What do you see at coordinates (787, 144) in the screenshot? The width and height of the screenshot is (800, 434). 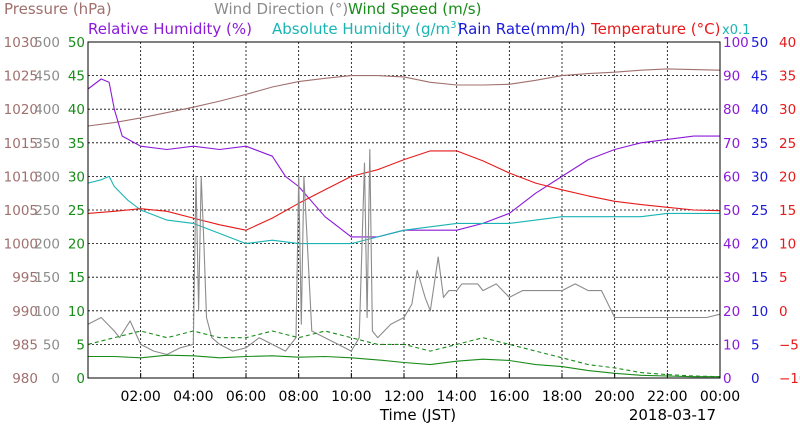 I see `y-tick-label-temperature: 25` at bounding box center [787, 144].